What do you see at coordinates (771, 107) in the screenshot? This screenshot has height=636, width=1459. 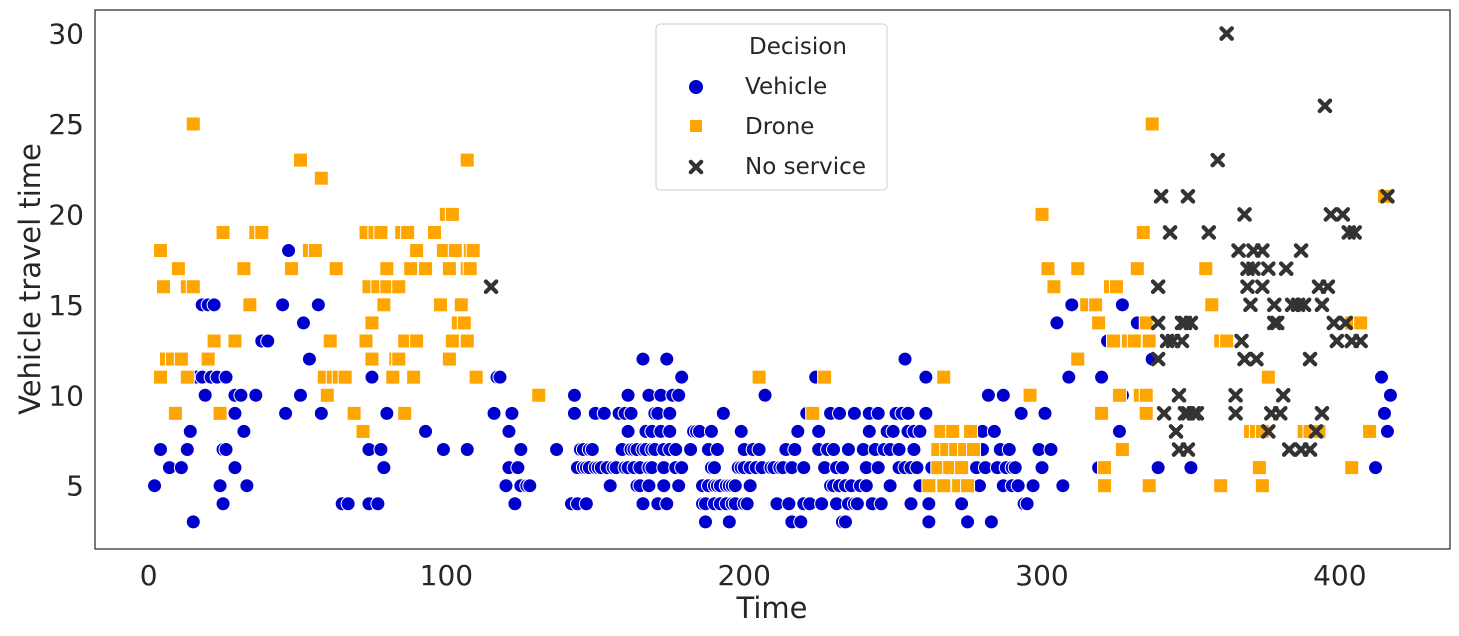 I see `legend-box` at bounding box center [771, 107].